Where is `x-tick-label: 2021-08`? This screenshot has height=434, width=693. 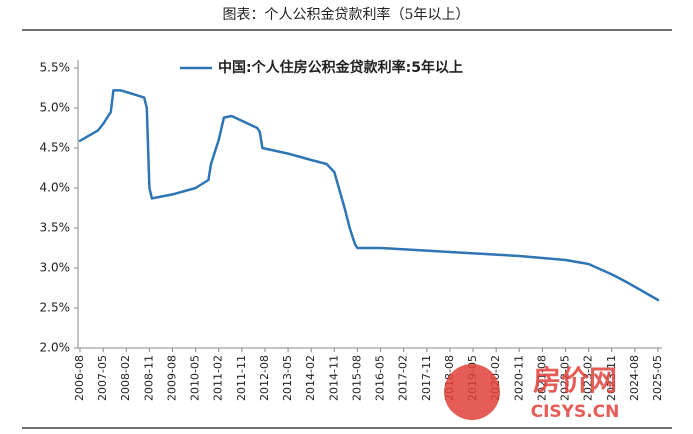 x-tick-label: 2021-08 is located at coordinates (541, 378).